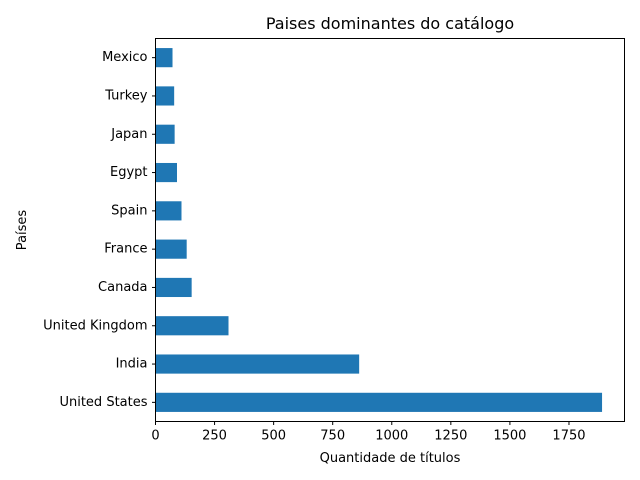  I want to click on bar-egypt, so click(166, 172).